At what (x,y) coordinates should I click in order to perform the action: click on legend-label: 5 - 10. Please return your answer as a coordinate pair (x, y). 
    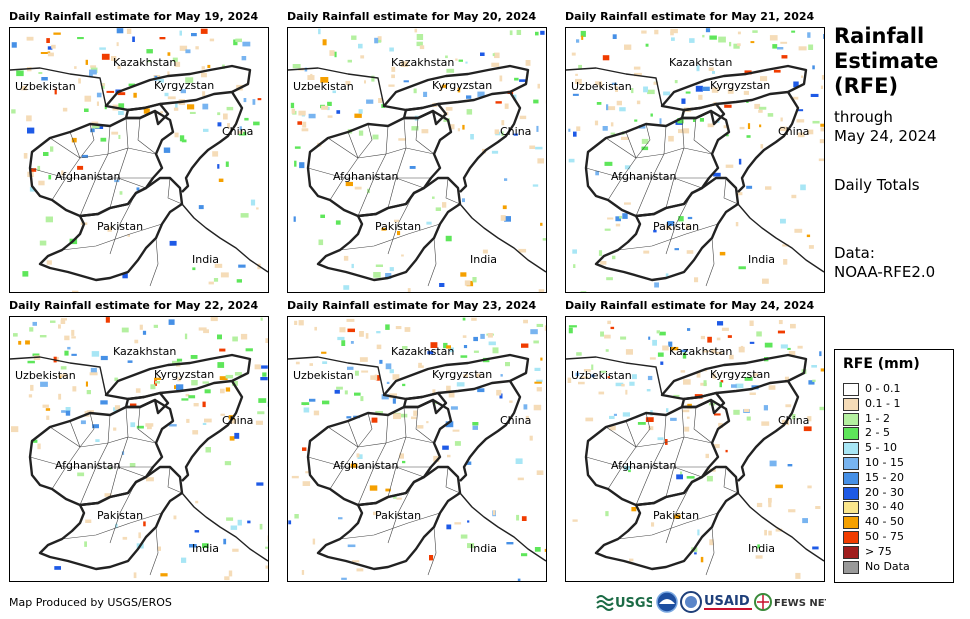
    Looking at the image, I should click on (881, 448).